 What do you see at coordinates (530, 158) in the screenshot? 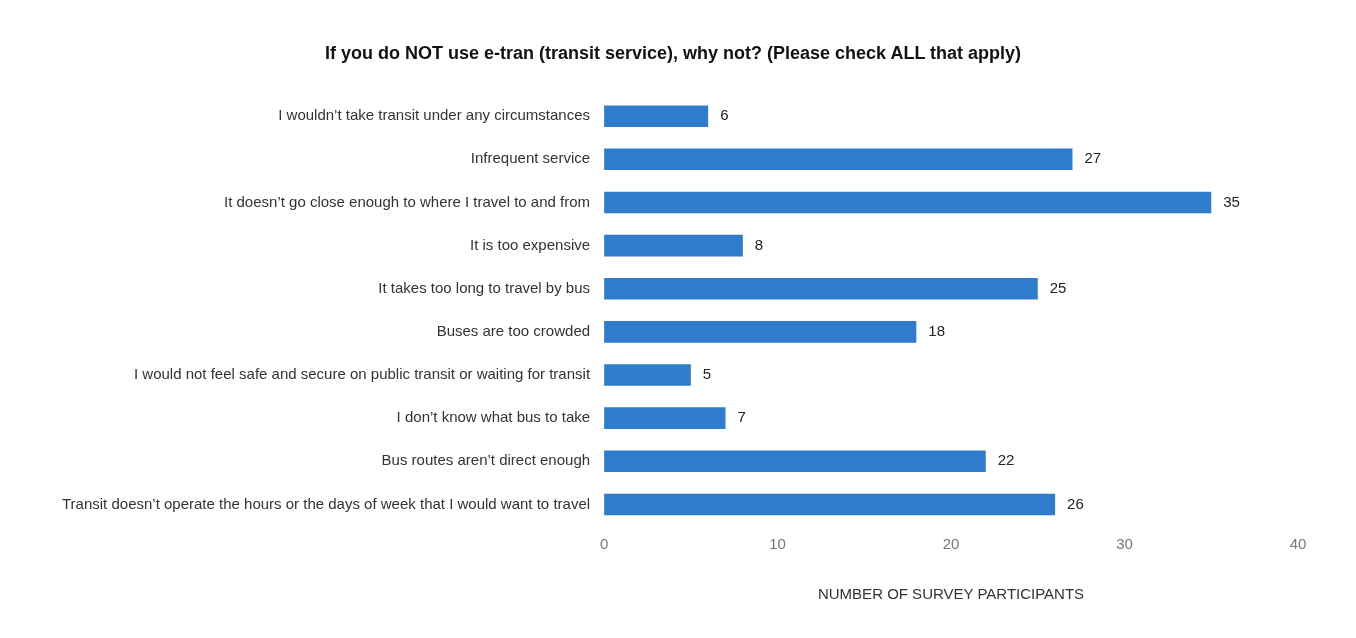
I see `y-tick-label: Infrequent service` at bounding box center [530, 158].